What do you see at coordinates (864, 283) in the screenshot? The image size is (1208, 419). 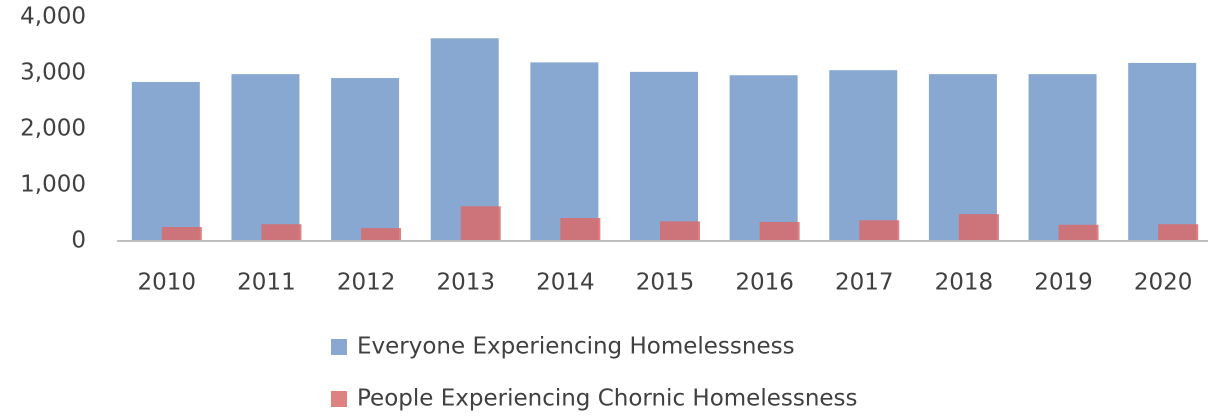 I see `x-tick-label: 2017` at bounding box center [864, 283].